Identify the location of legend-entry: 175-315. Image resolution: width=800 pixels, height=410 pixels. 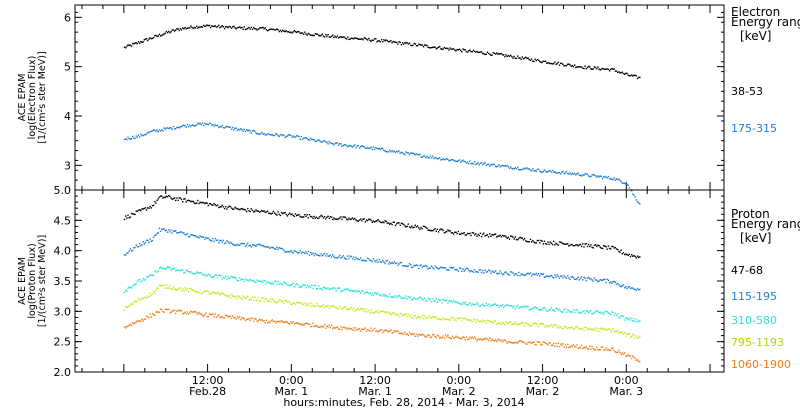
(754, 128).